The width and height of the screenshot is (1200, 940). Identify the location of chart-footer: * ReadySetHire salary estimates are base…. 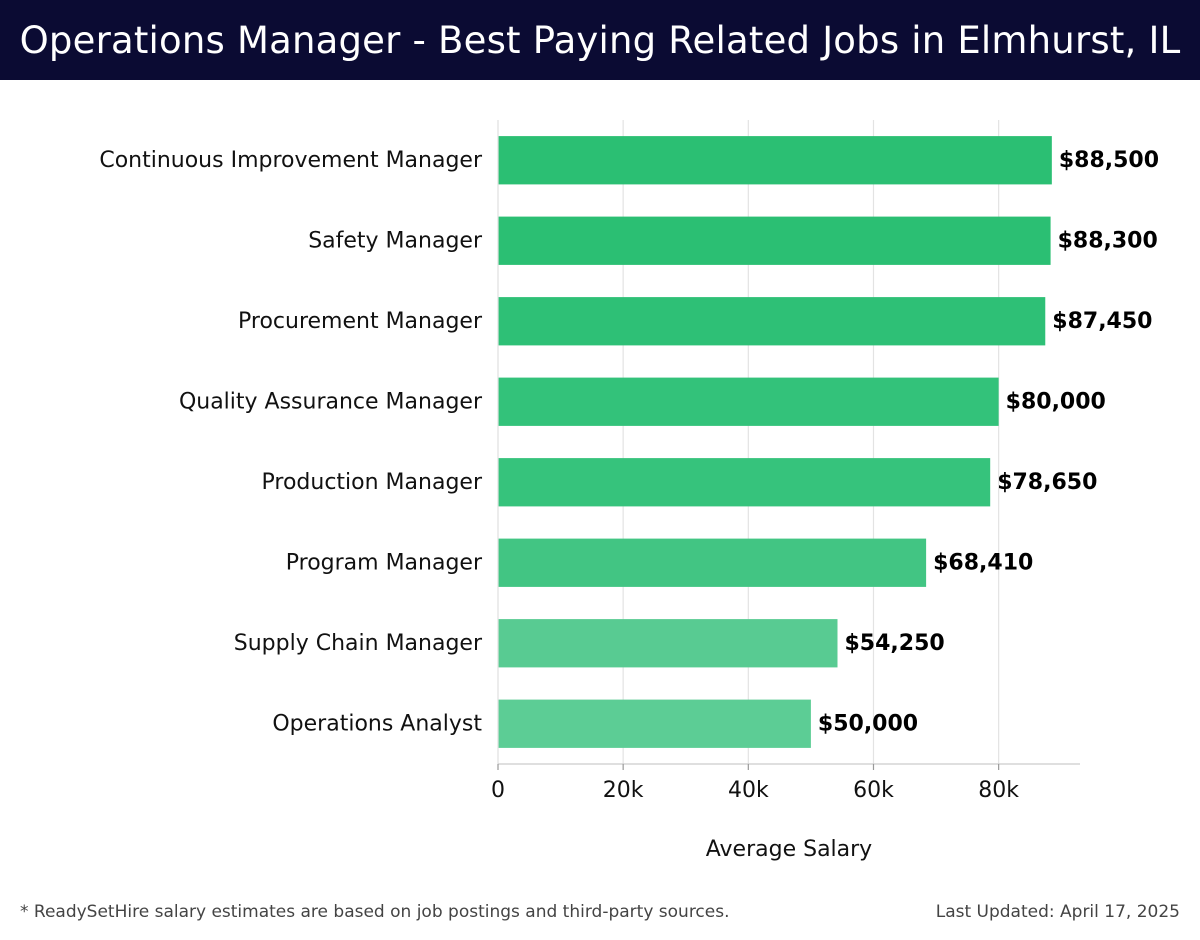
(600, 910).